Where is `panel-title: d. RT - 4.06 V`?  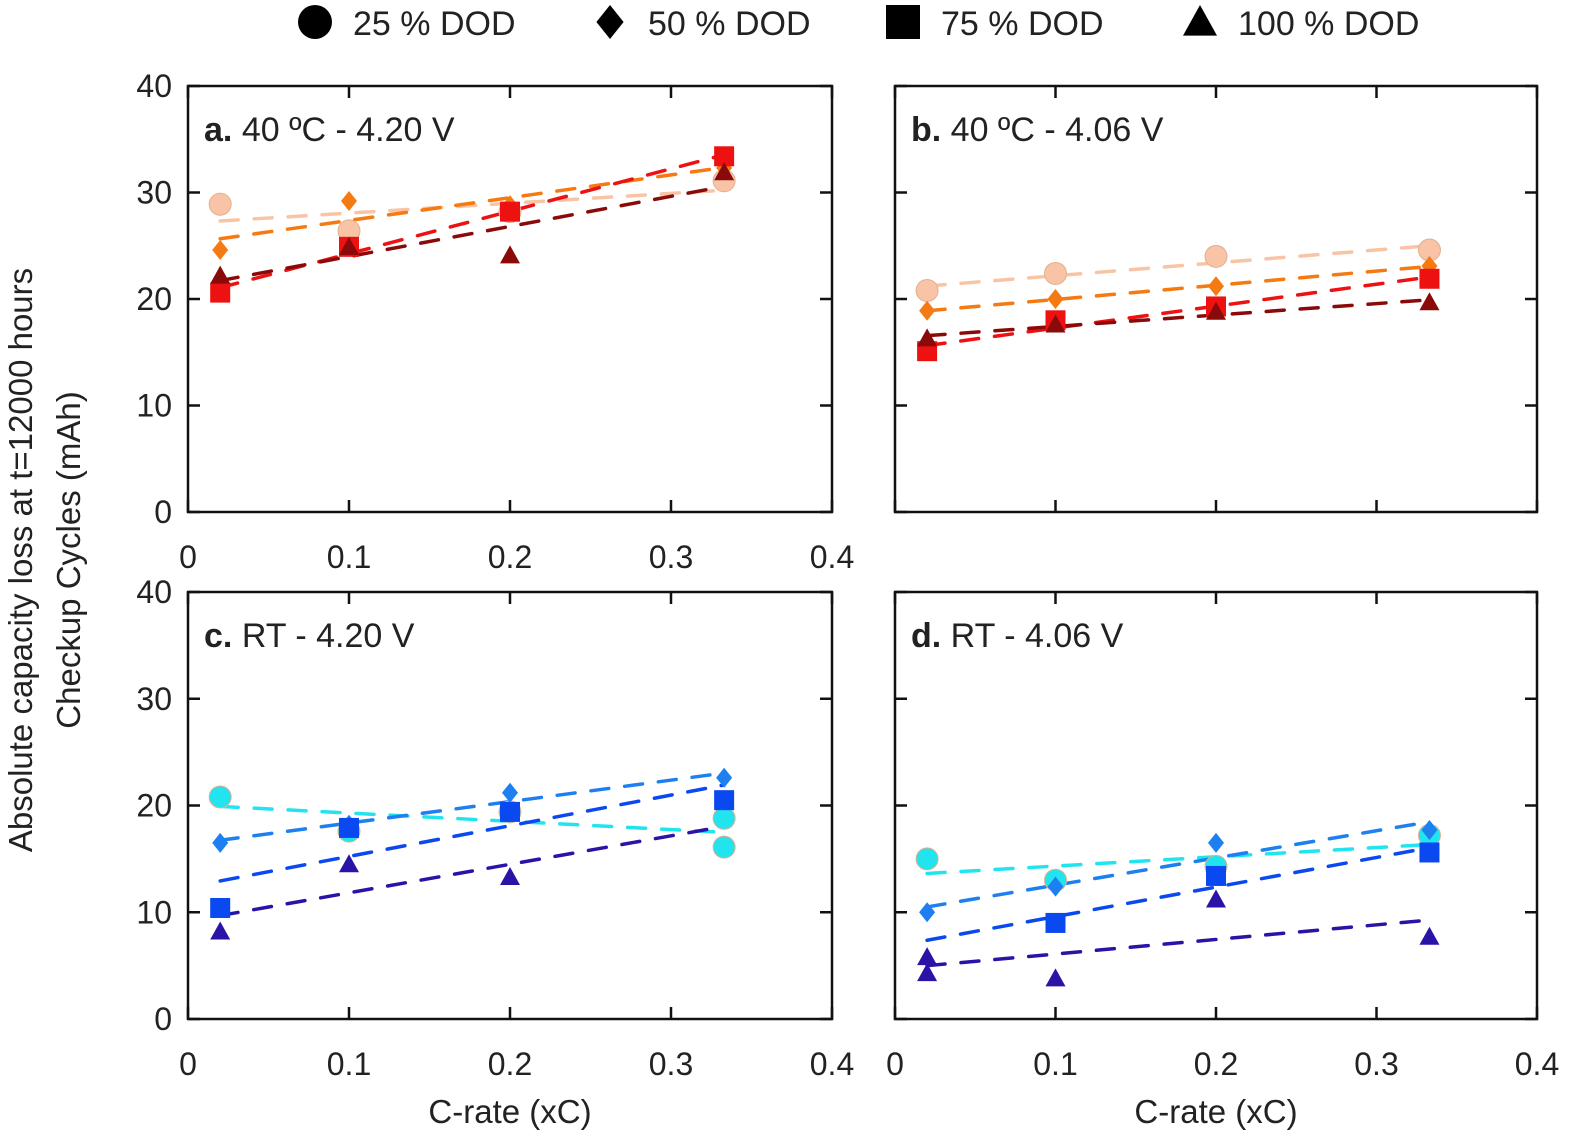 panel-title: d. RT - 4.06 V is located at coordinates (1017, 636).